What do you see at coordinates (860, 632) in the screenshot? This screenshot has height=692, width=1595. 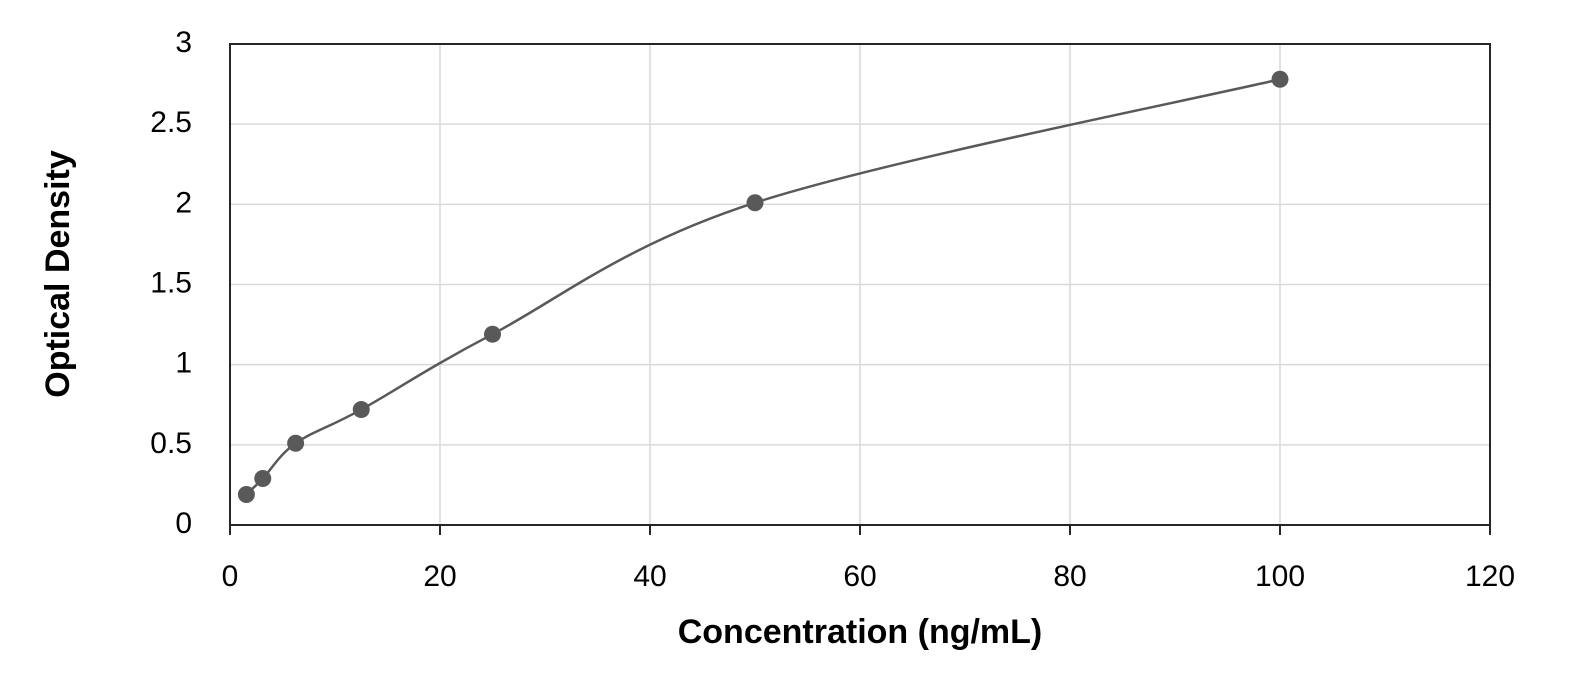 I see `x-axis-title: Concentration (ng/mL)` at bounding box center [860, 632].